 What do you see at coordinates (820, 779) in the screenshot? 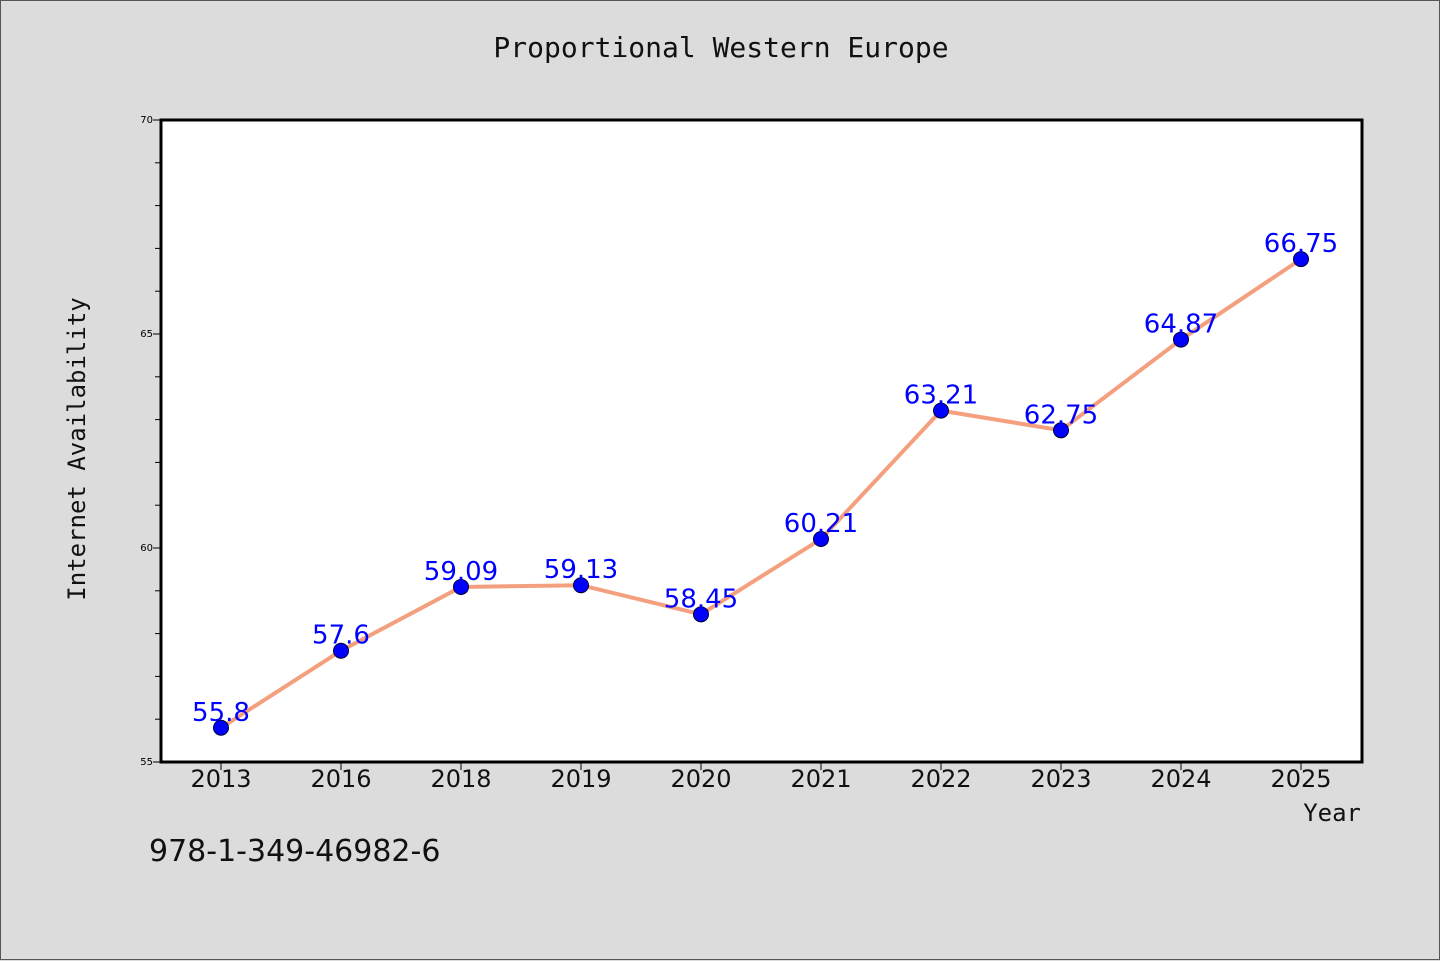
I see `x-tick-label: 2021` at bounding box center [820, 779].